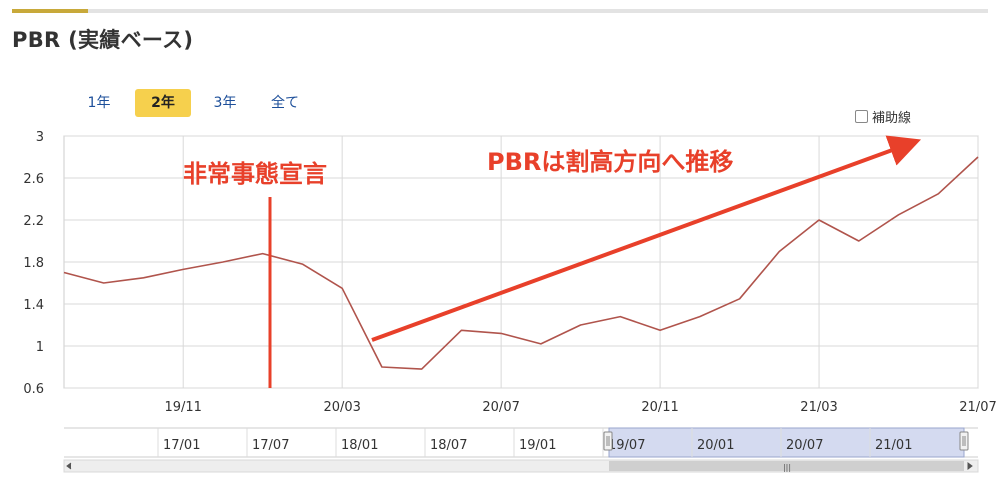 The height and width of the screenshot is (487, 999). Describe the element at coordinates (103, 40) in the screenshot. I see `page-title: PBR (実績ベース)` at that location.